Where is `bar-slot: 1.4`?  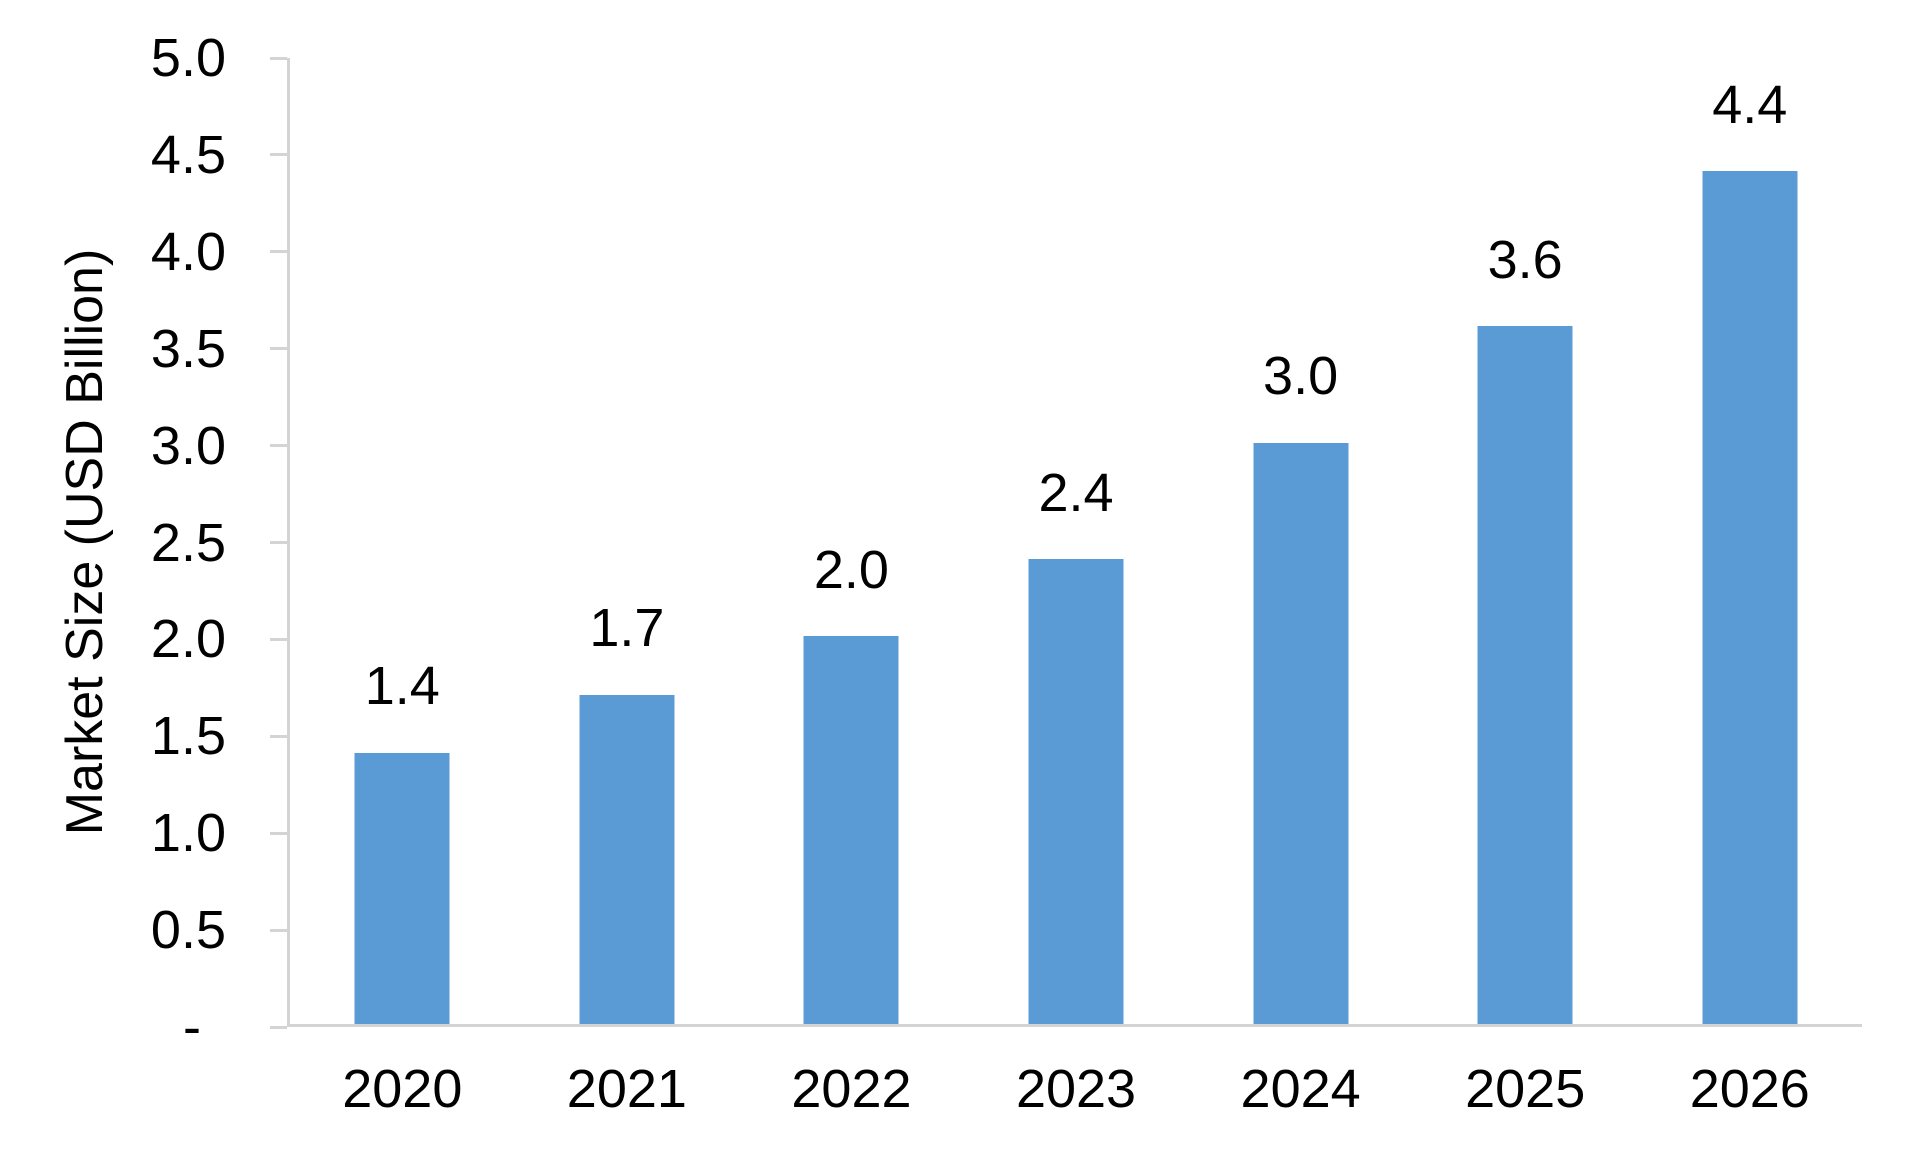
bar-slot: 1.4 is located at coordinates (402, 541).